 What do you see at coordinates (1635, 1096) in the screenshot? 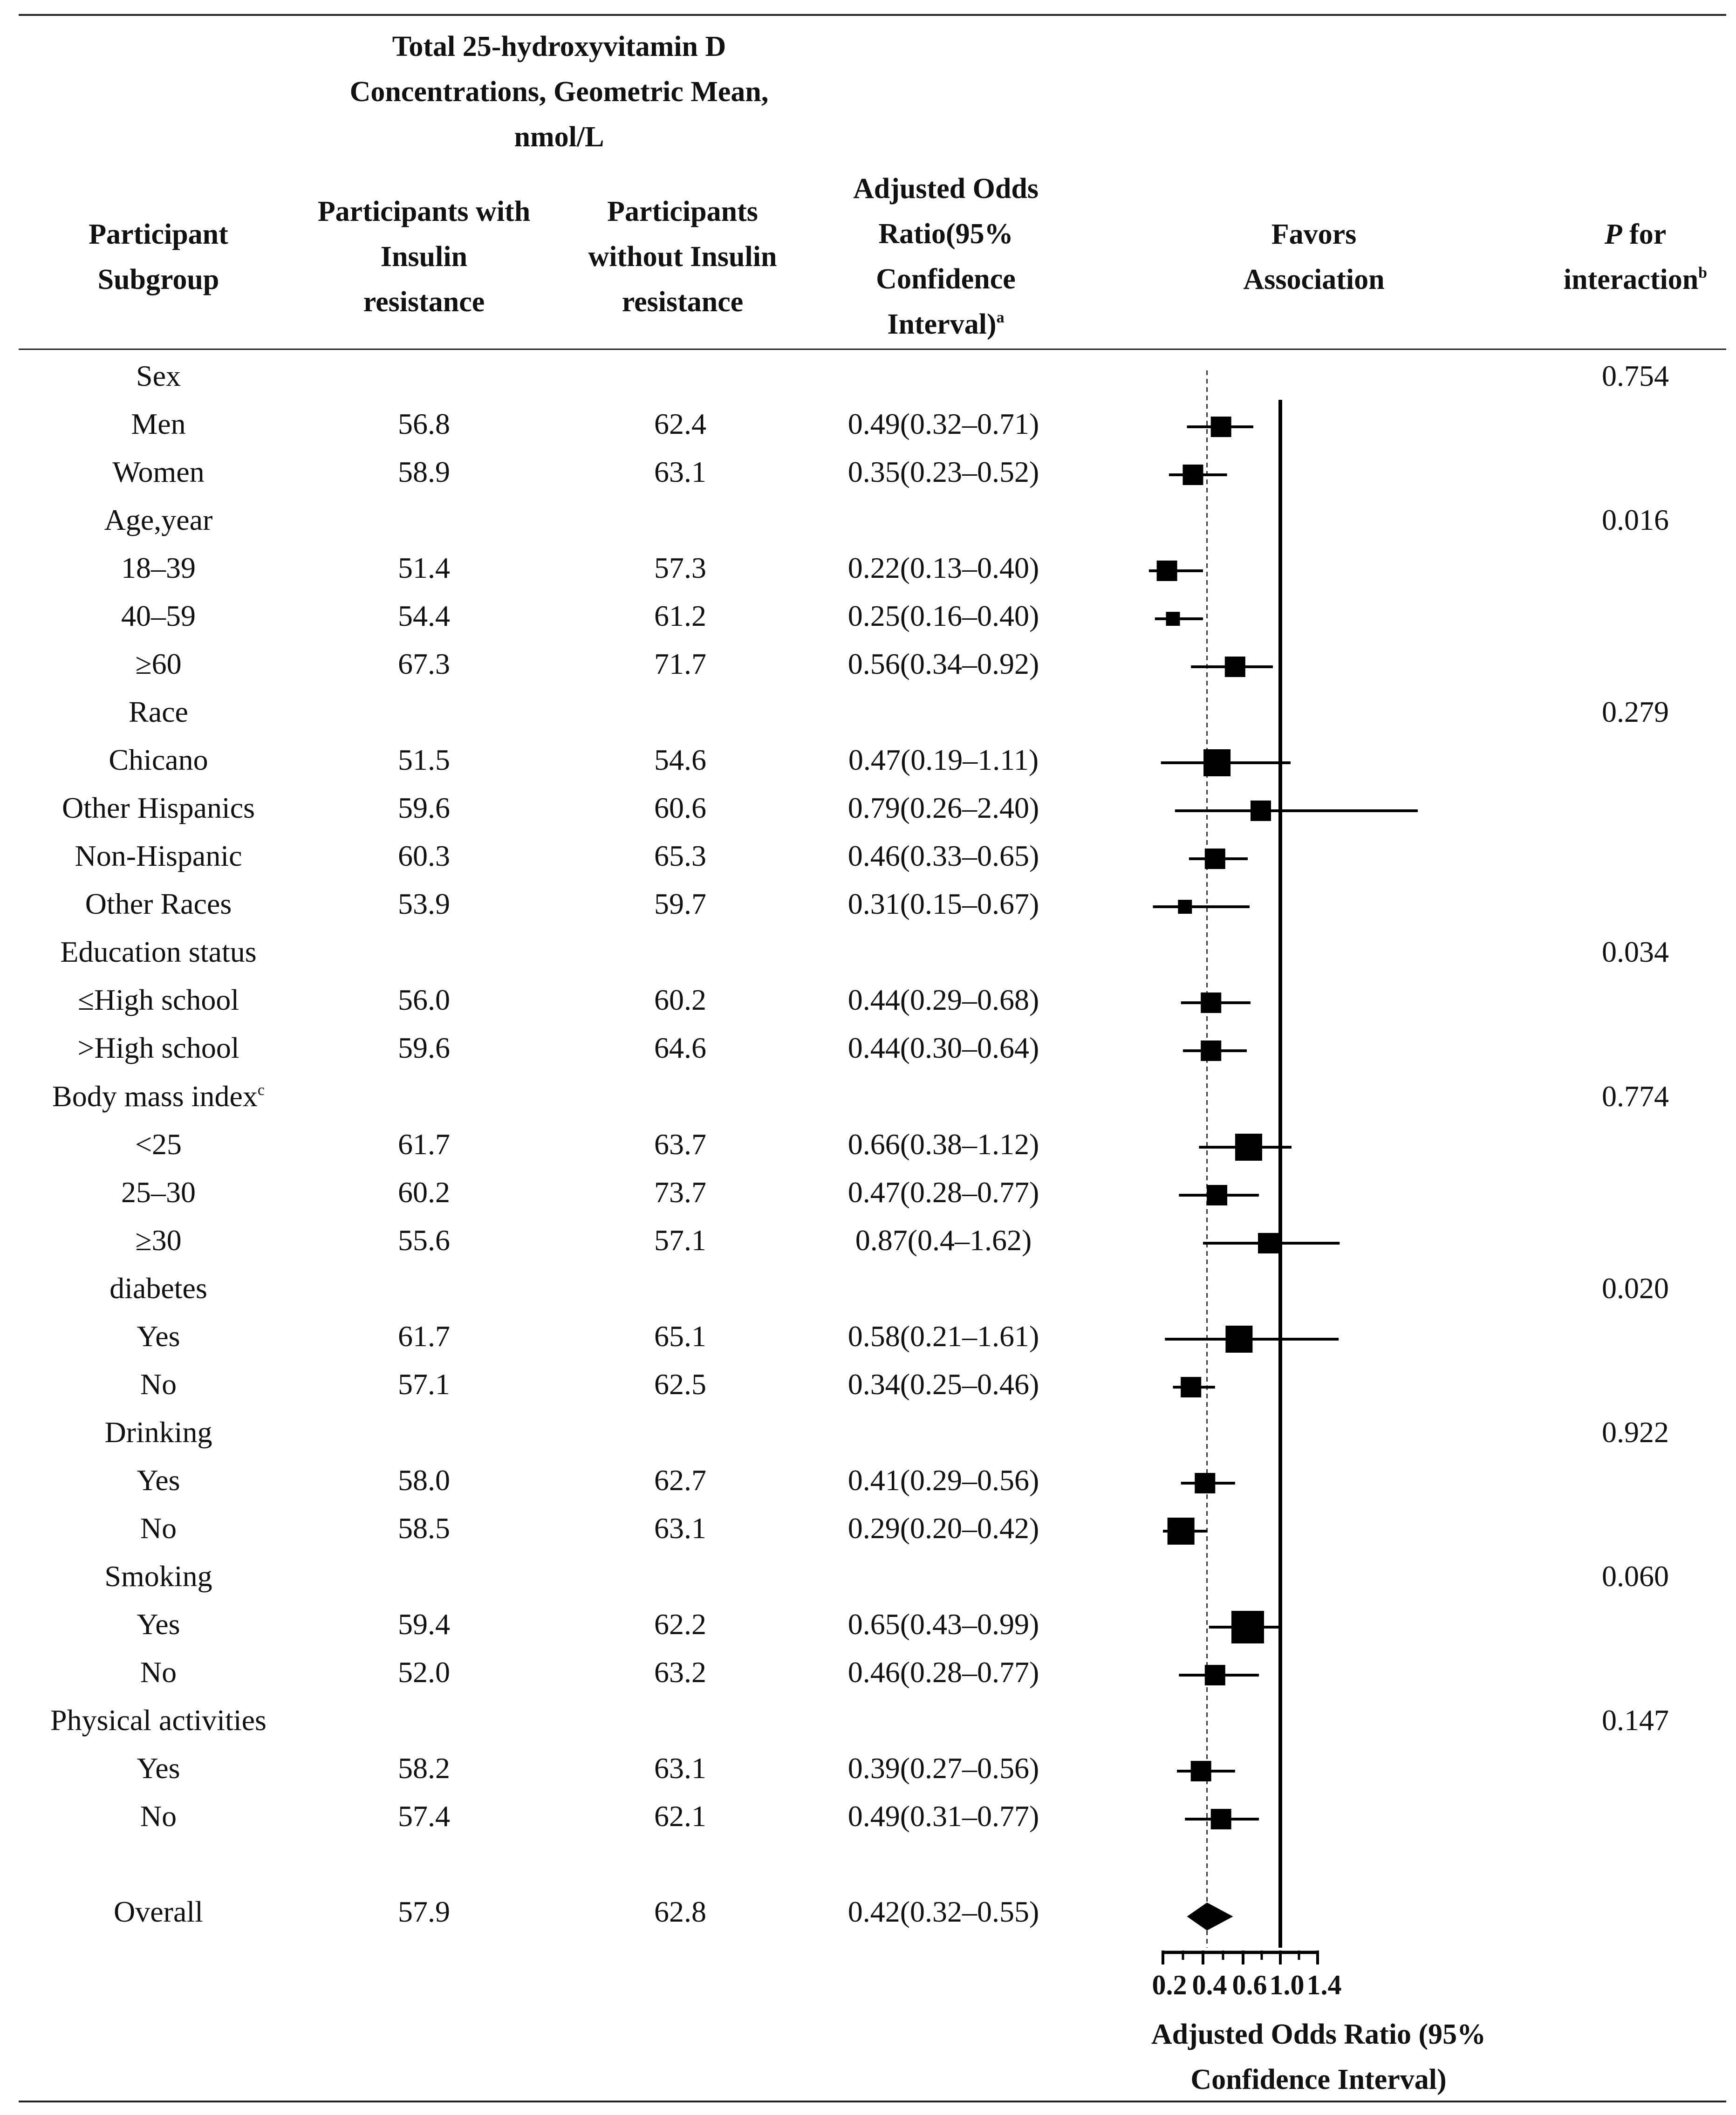
I see `row-p-interaction: 0.774` at bounding box center [1635, 1096].